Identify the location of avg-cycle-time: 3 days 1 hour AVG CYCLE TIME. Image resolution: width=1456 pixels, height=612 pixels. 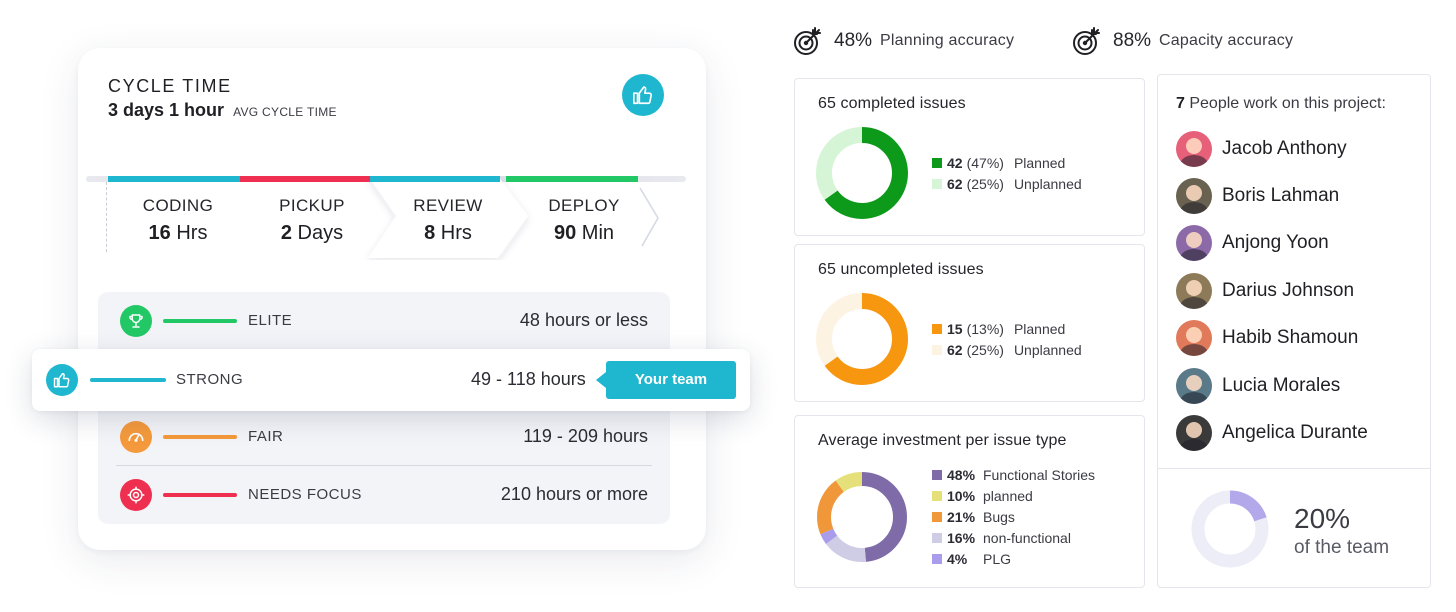
(222, 110).